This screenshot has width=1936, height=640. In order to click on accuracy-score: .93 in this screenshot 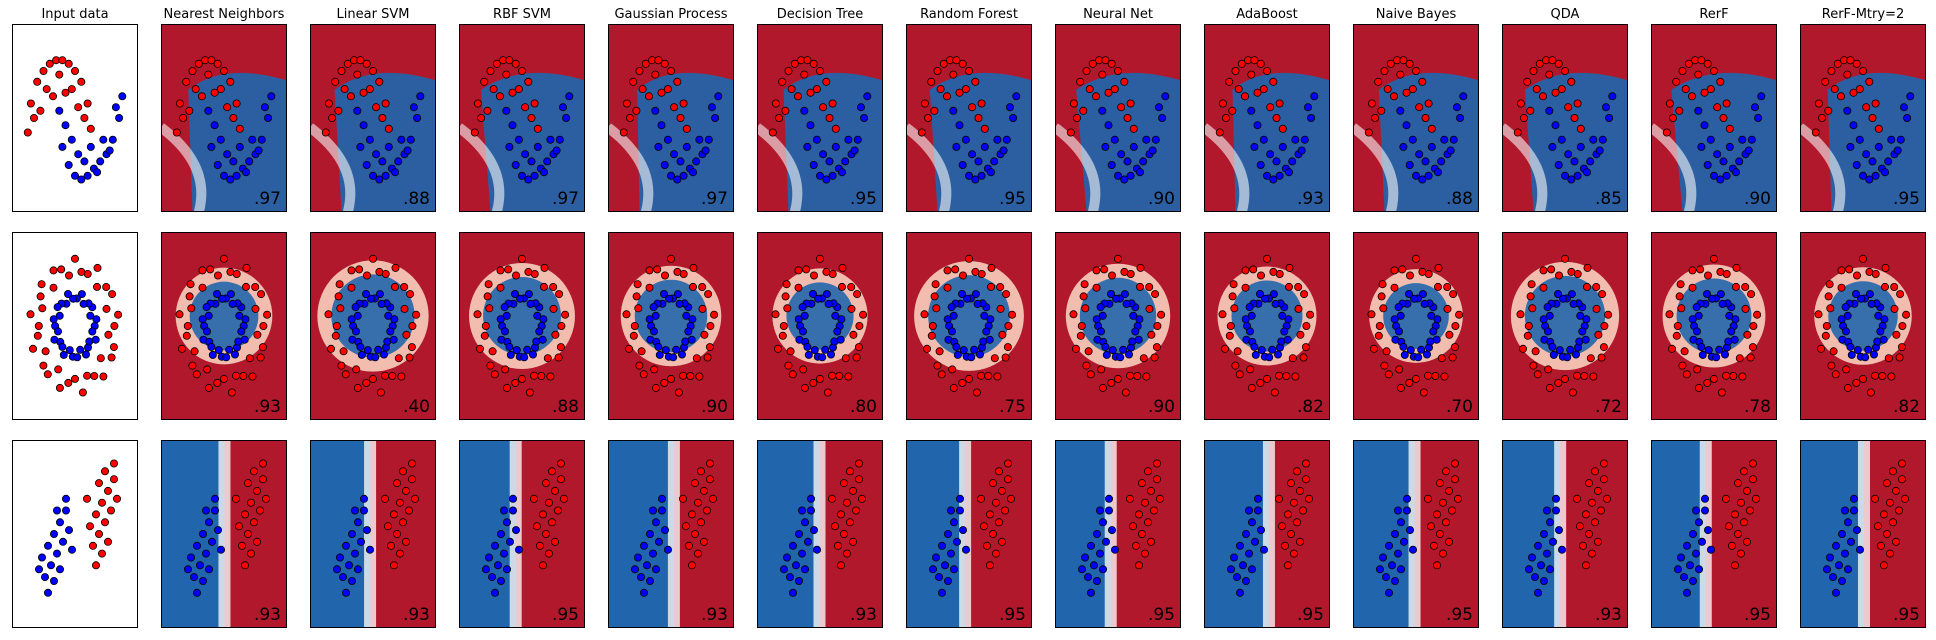, I will do `click(714, 615)`.